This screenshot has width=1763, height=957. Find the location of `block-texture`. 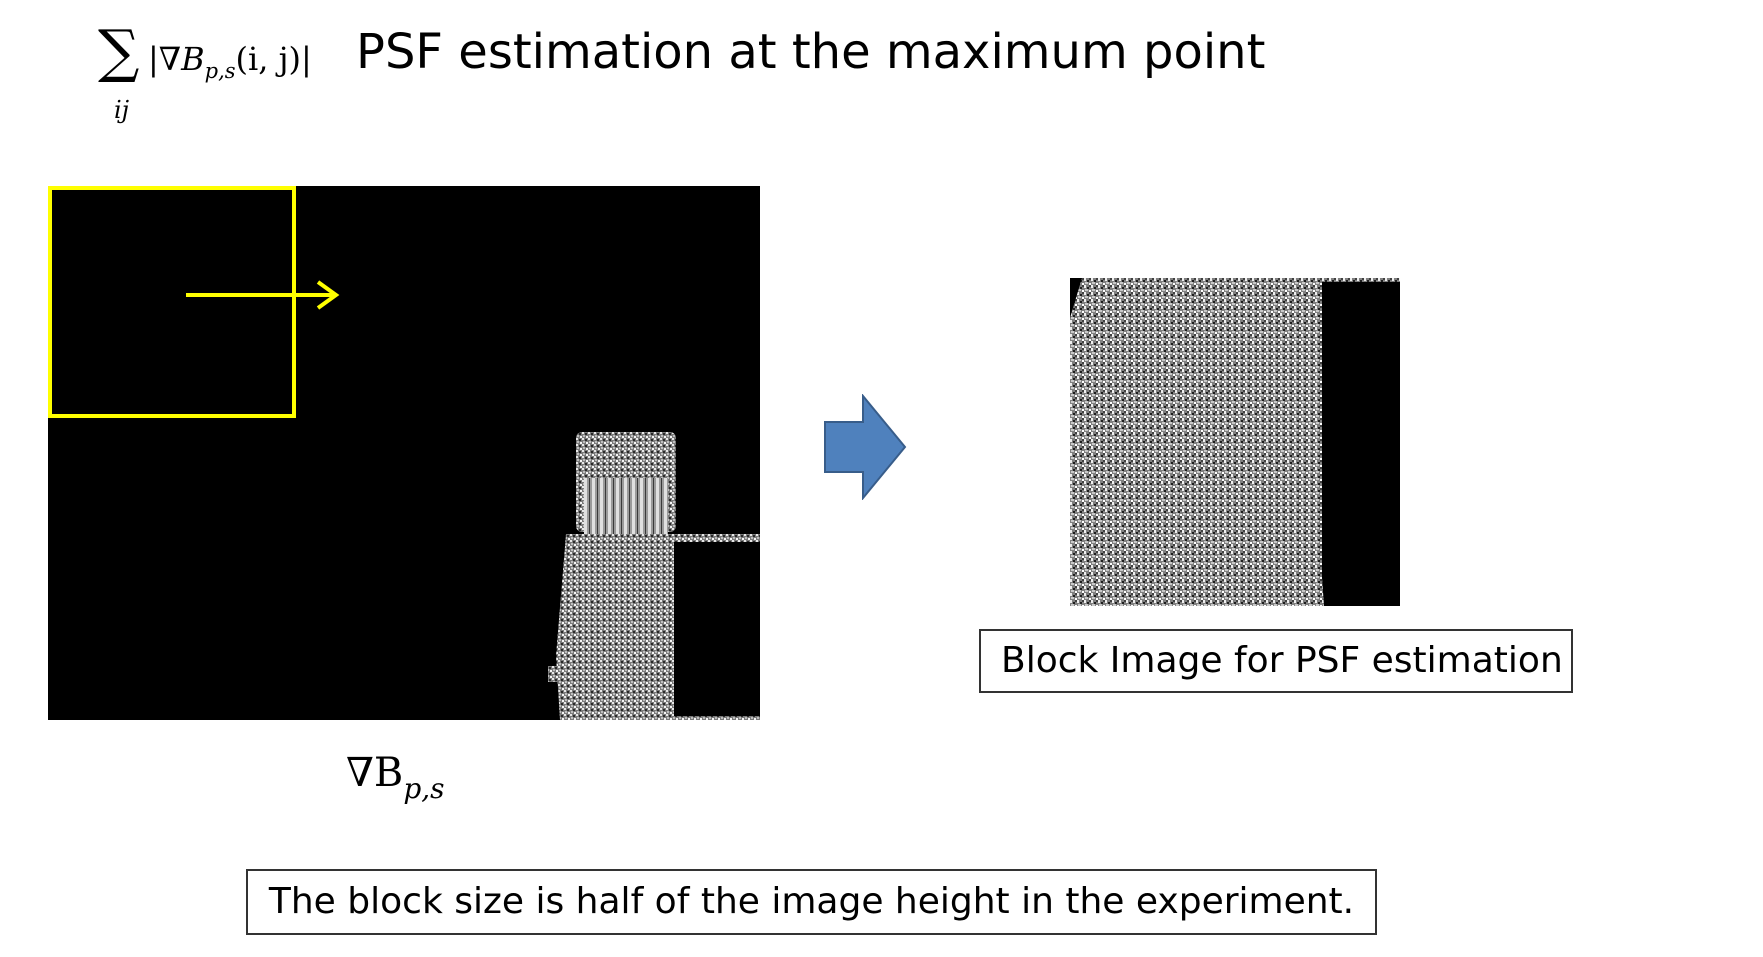

block-texture is located at coordinates (1197, 442).